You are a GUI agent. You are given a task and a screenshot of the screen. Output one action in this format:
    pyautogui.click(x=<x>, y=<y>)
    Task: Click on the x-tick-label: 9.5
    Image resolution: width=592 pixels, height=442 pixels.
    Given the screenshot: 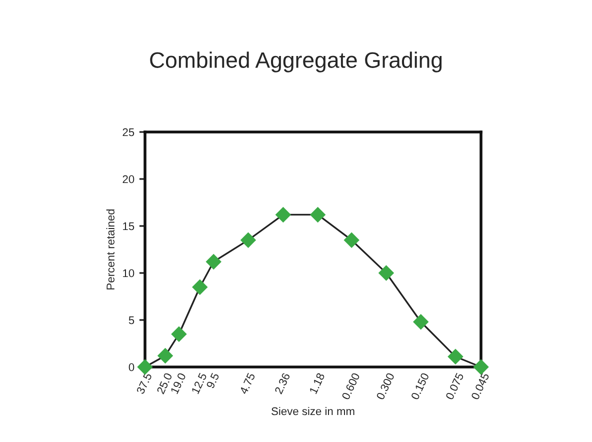 What is the action you would take?
    pyautogui.click(x=213, y=380)
    